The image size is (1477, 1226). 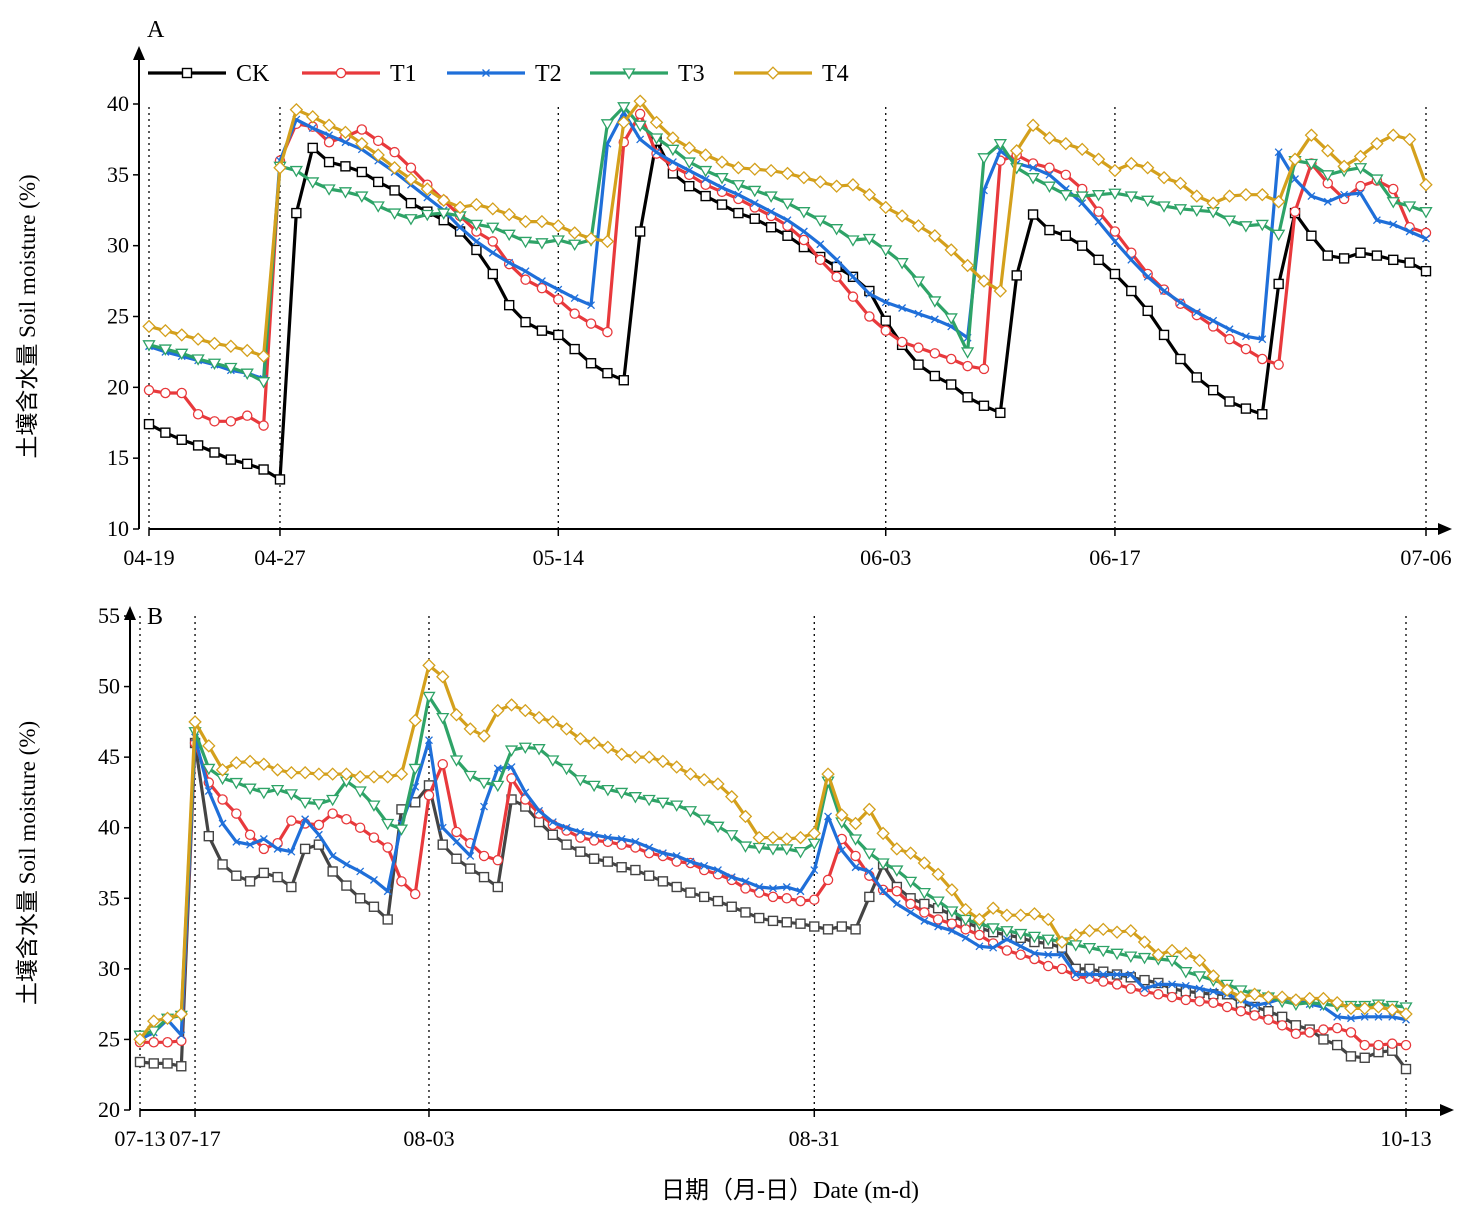 I want to click on point-a-t2-21-b, so click(x=492, y=252).